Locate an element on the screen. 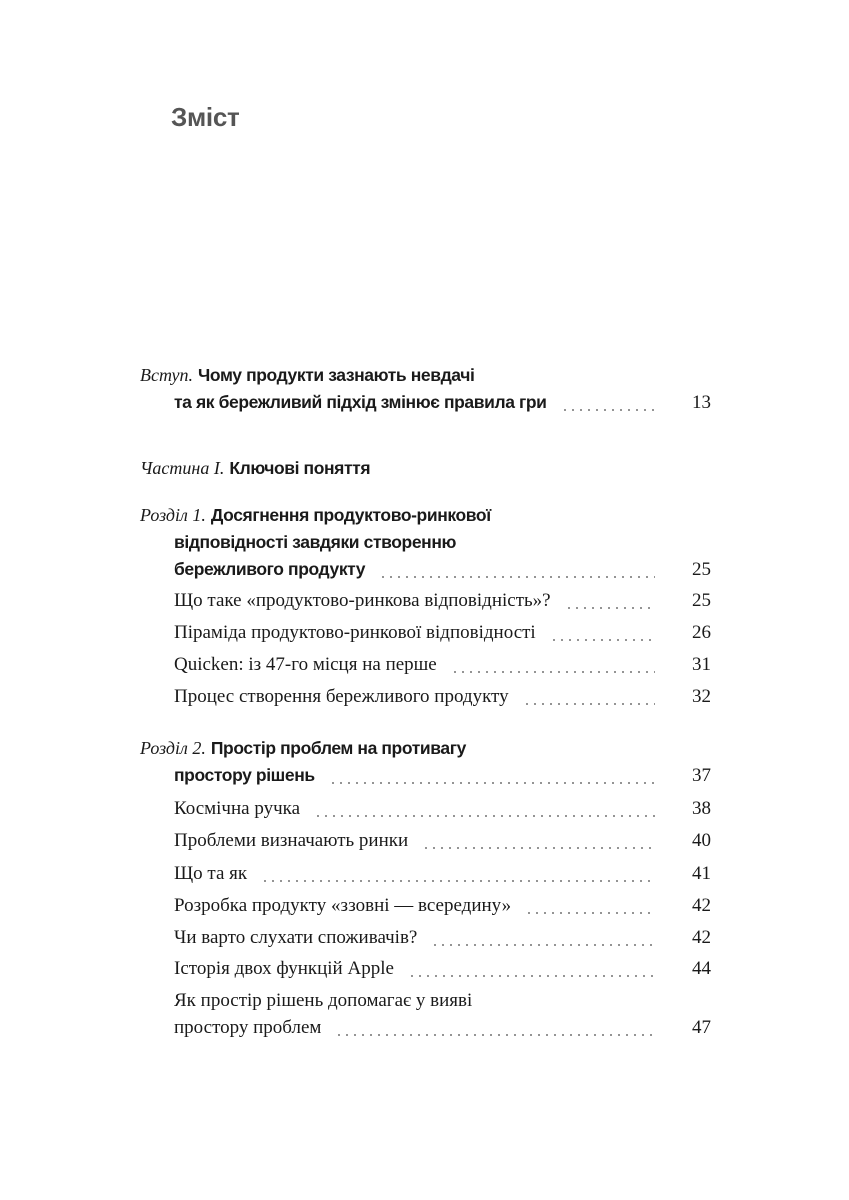  chapter-label: Розділ 2. is located at coordinates (173, 748).